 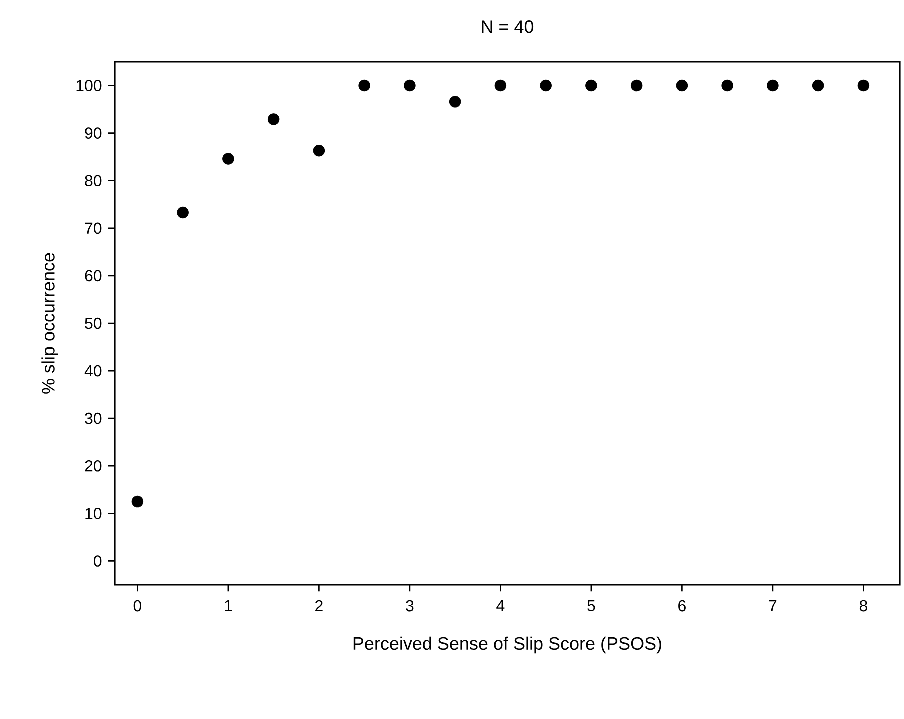 I want to click on x-tick-label: 6, so click(x=682, y=606).